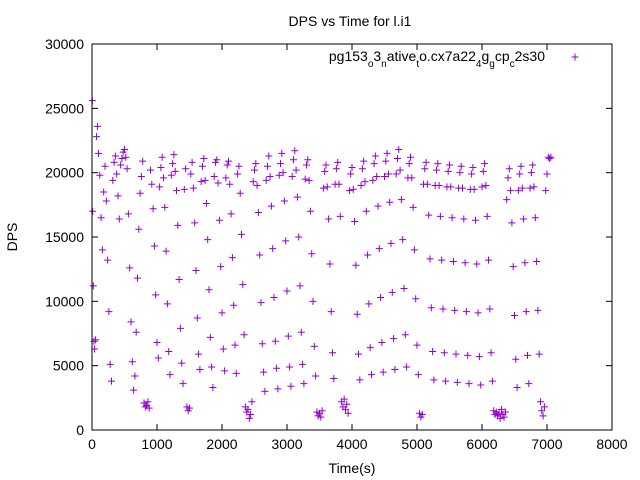 This screenshot has width=640, height=480. I want to click on x-tick-label: 8000, so click(611, 444).